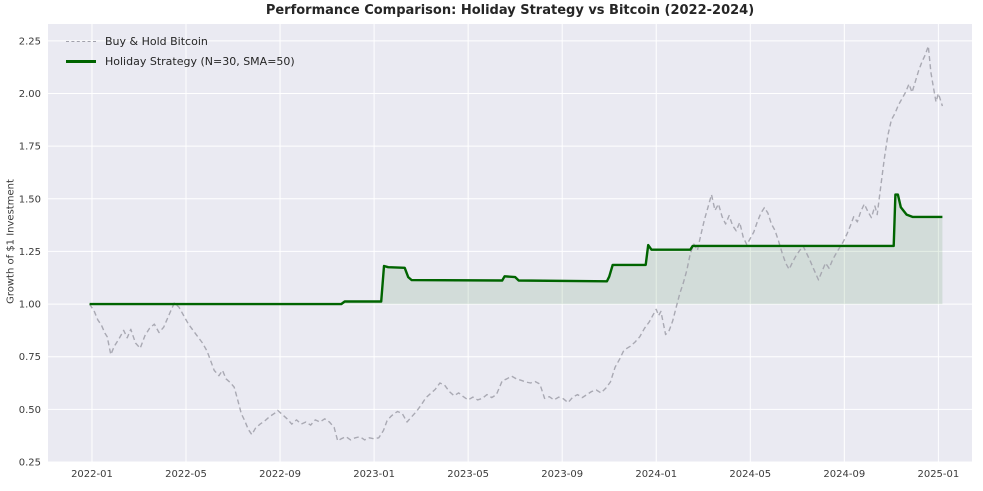 The height and width of the screenshot is (491, 983). I want to click on x-tick-label: 2023-05, so click(468, 474).